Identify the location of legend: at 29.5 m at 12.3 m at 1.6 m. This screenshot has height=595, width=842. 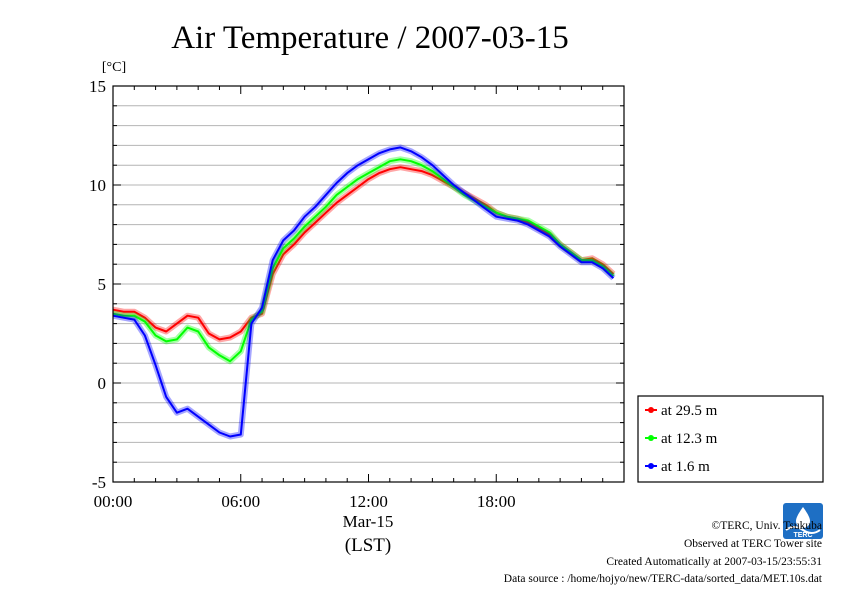
(730, 439).